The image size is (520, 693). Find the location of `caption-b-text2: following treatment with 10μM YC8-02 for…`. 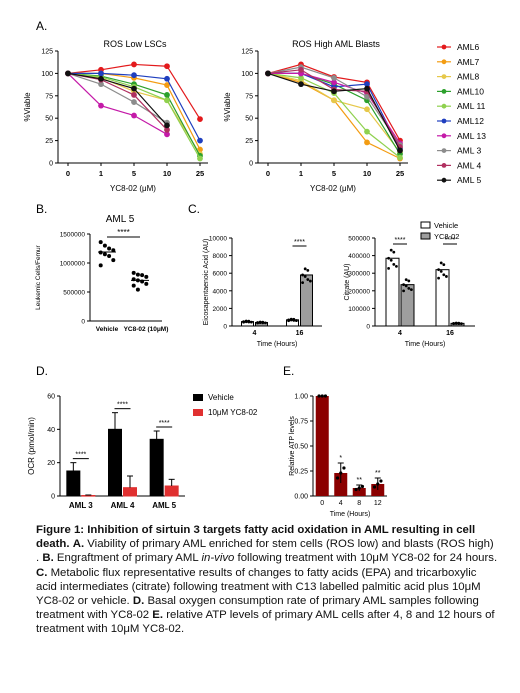

caption-b-text2: following treatment with 10μM YC8-02 for… is located at coordinates (366, 558).